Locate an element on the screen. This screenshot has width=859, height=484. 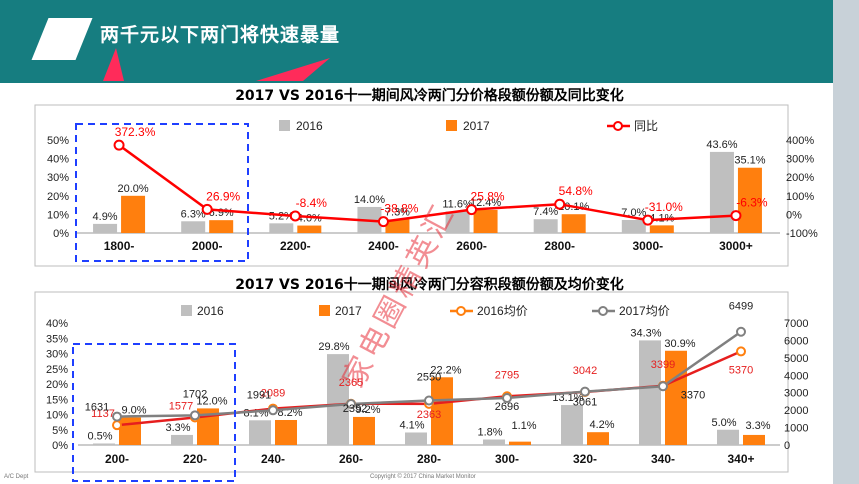
chart1-label-2017: 20.0% is located at coordinates (132, 189).